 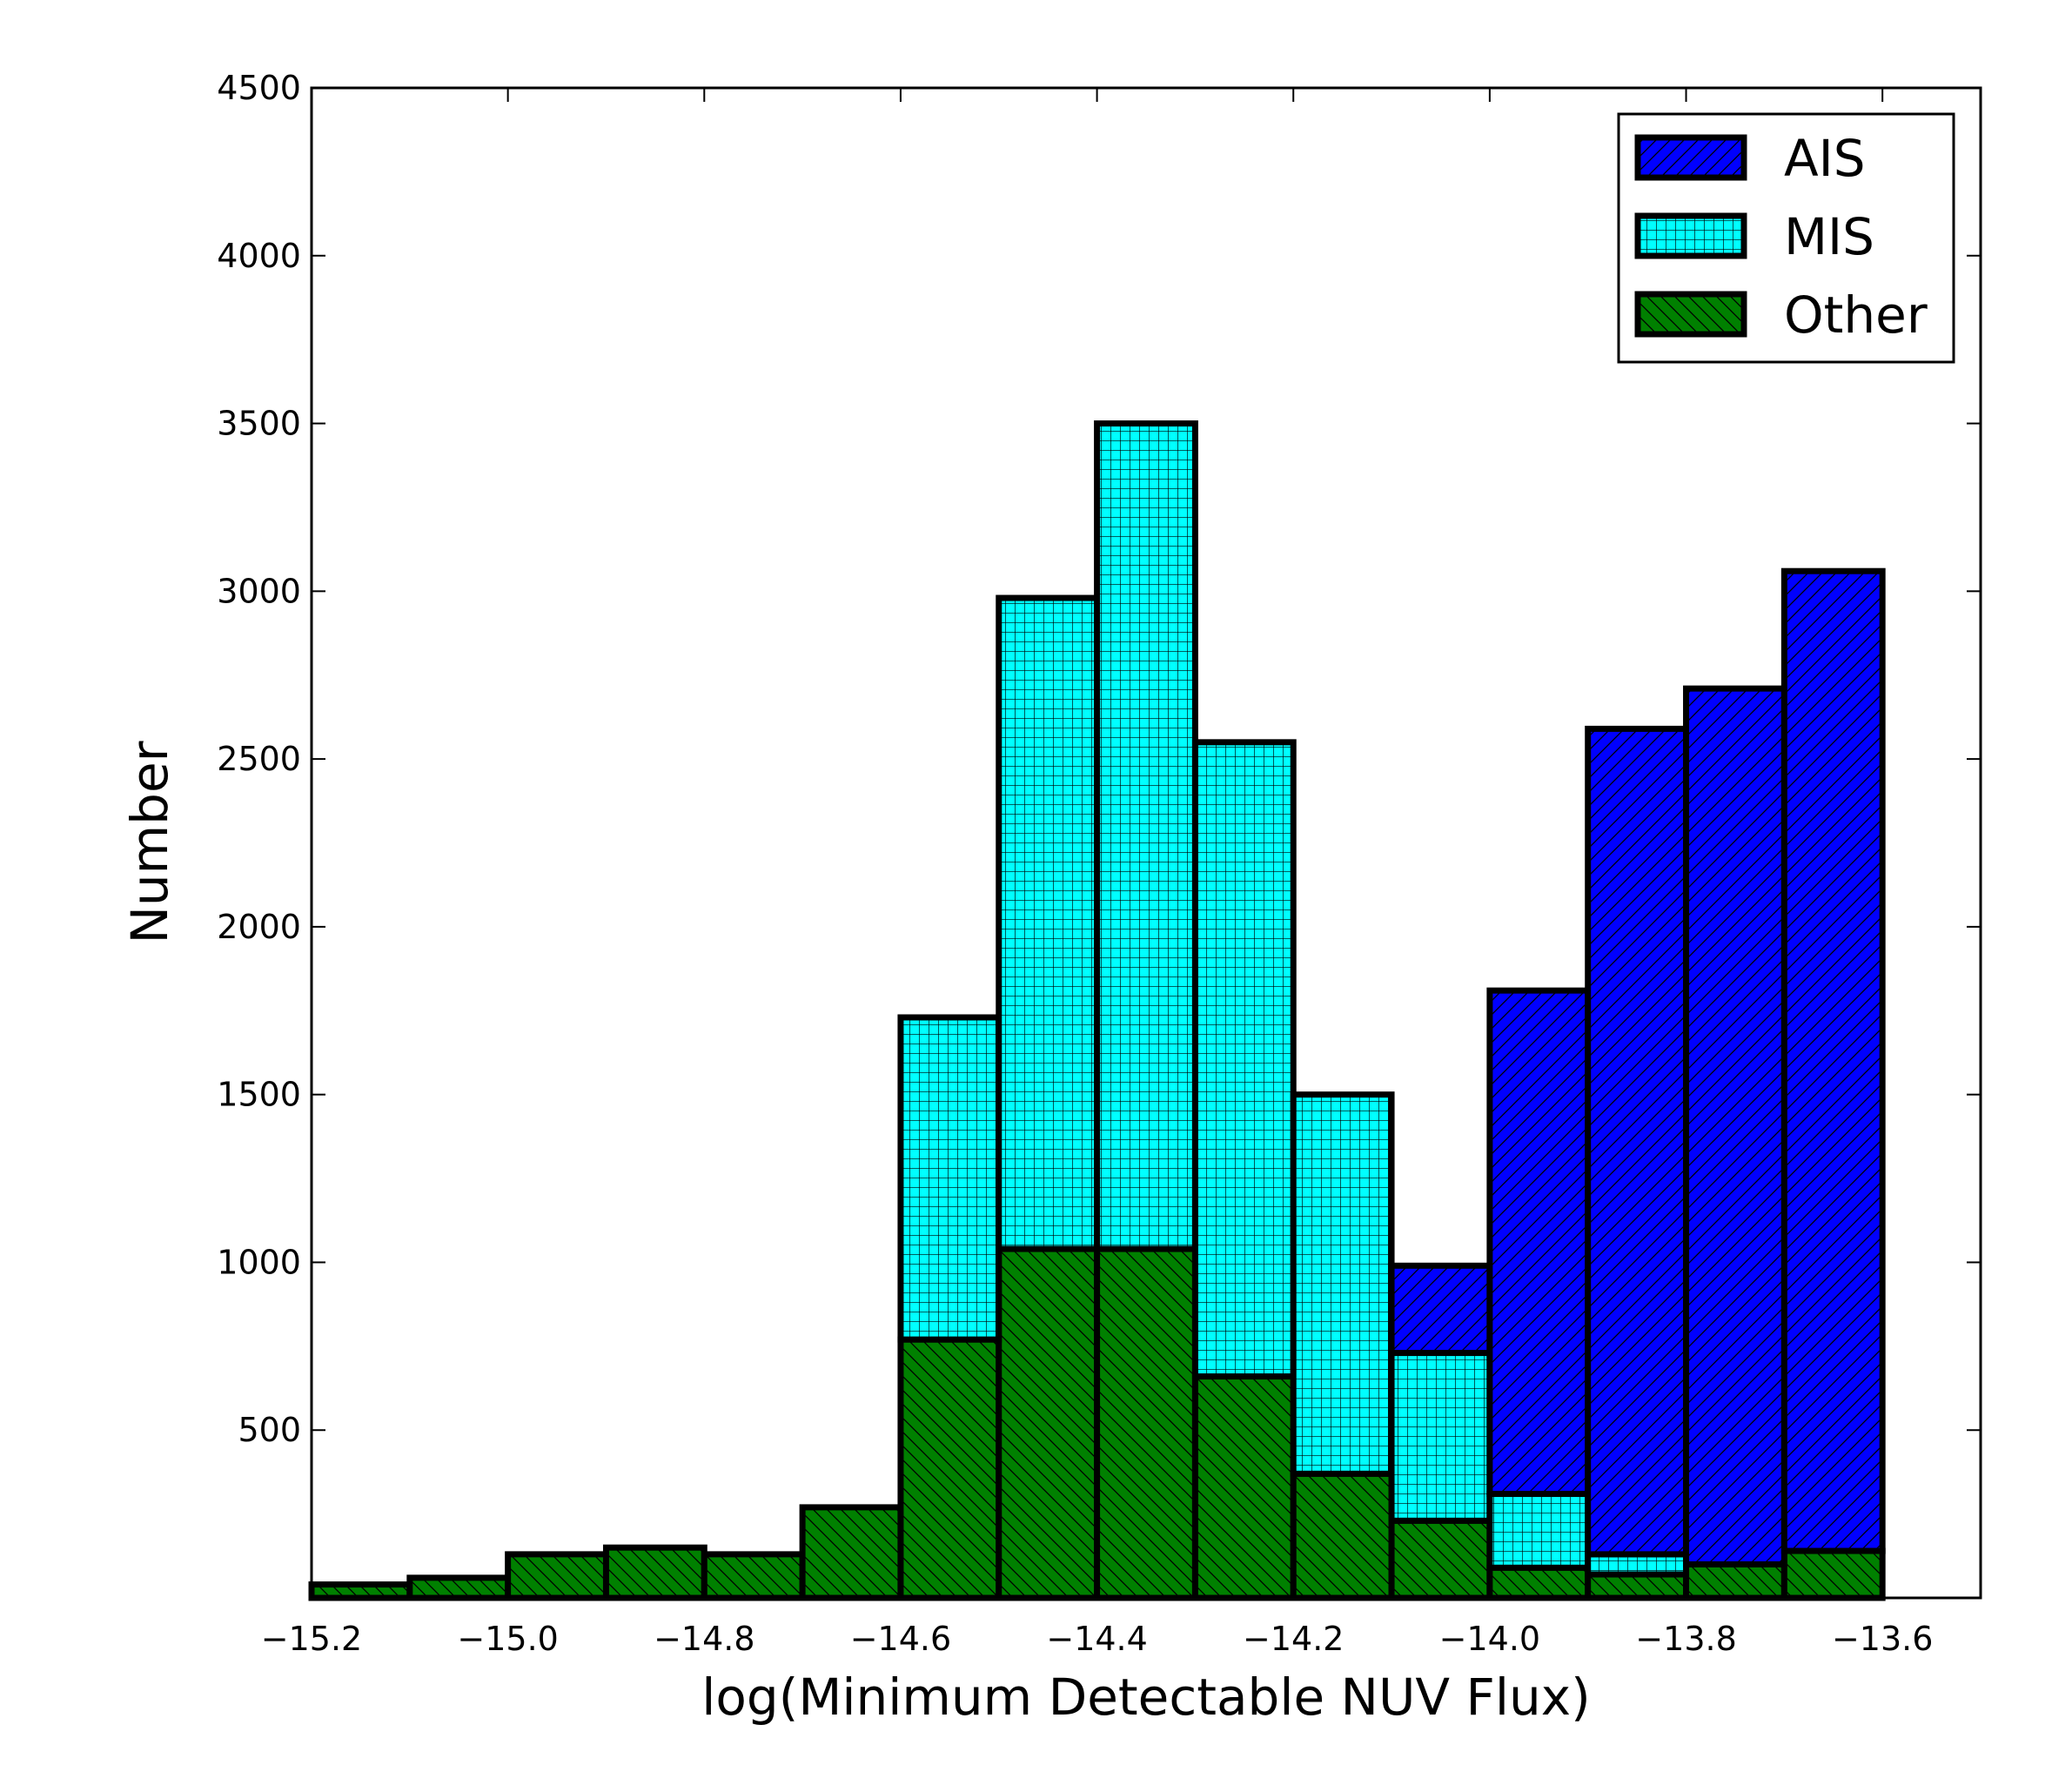 I want to click on legend: AIS MIS Other, so click(x=1786, y=238).